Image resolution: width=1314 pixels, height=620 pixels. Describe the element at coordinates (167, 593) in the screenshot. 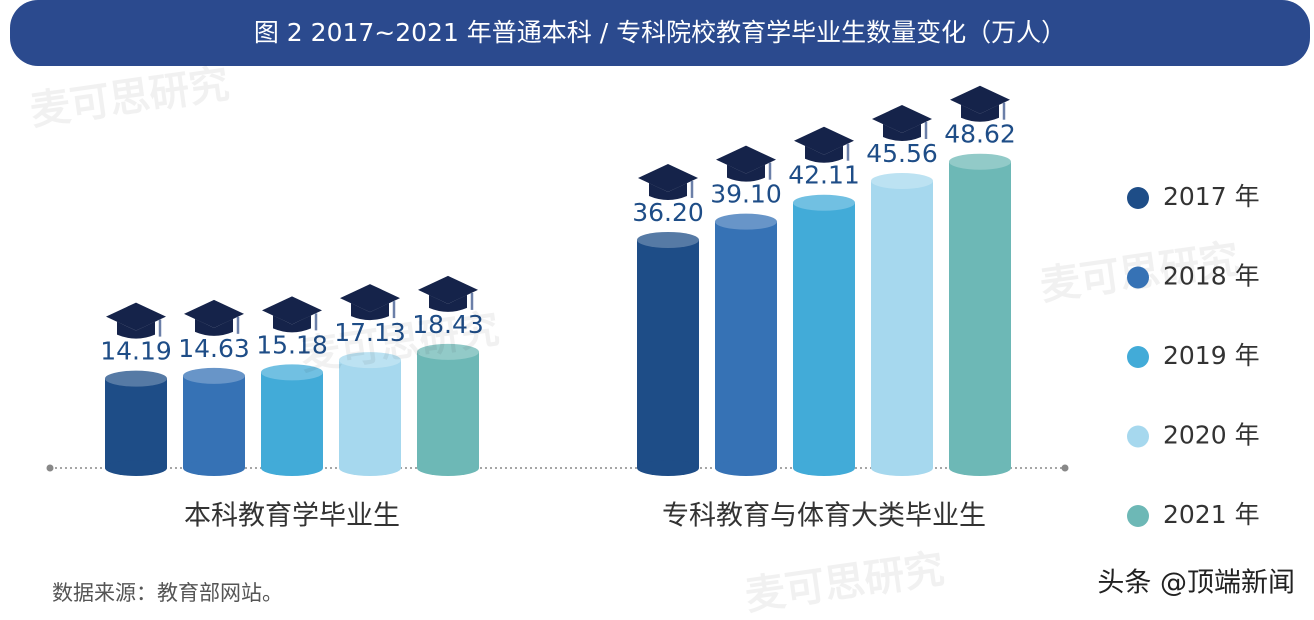

I see `source: 数据来源：教育部网站。` at that location.